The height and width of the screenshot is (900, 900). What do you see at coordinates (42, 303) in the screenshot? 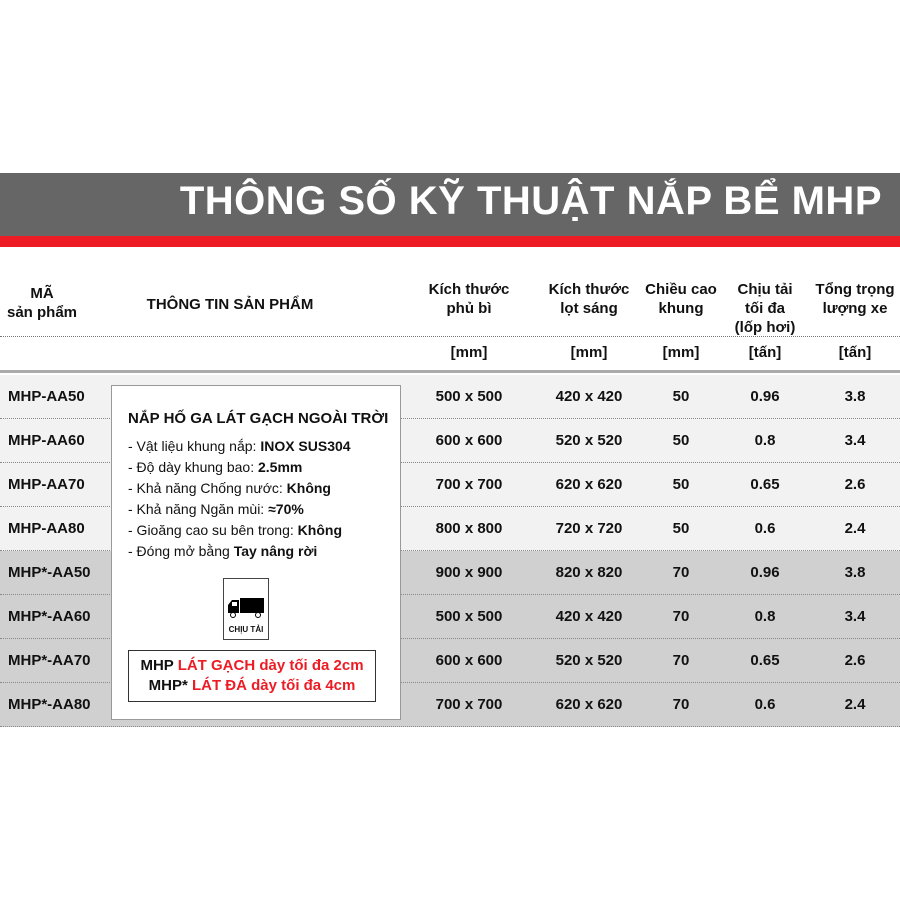
I see `header-code: MÃ sản phẩm` at bounding box center [42, 303].